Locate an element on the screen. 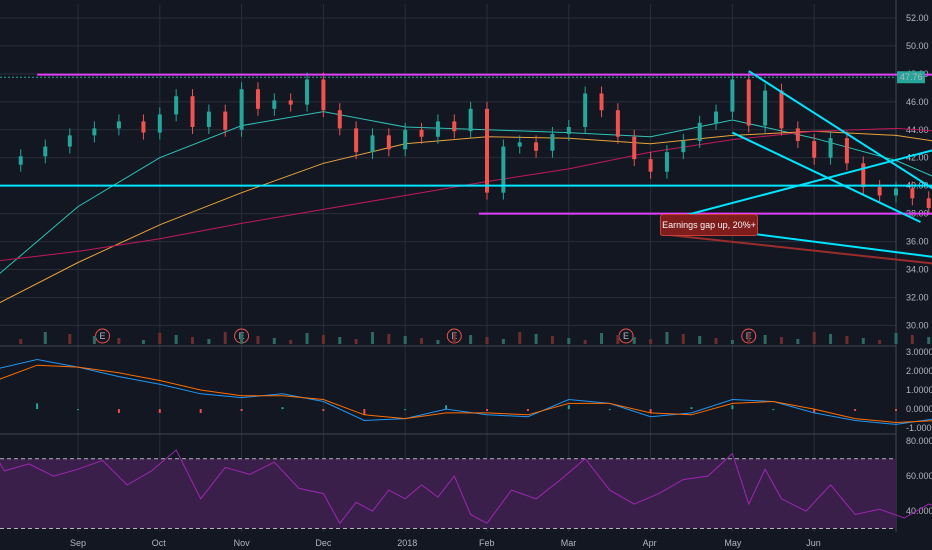  macd-tick-label: 3.0000 is located at coordinates (919, 352).